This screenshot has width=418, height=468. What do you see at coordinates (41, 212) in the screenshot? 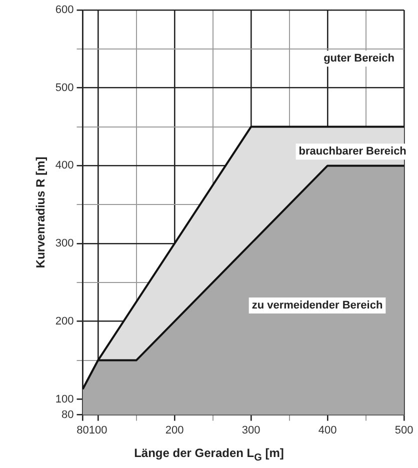
I see `y-axis-title: Kurvenradius R [m]` at bounding box center [41, 212].